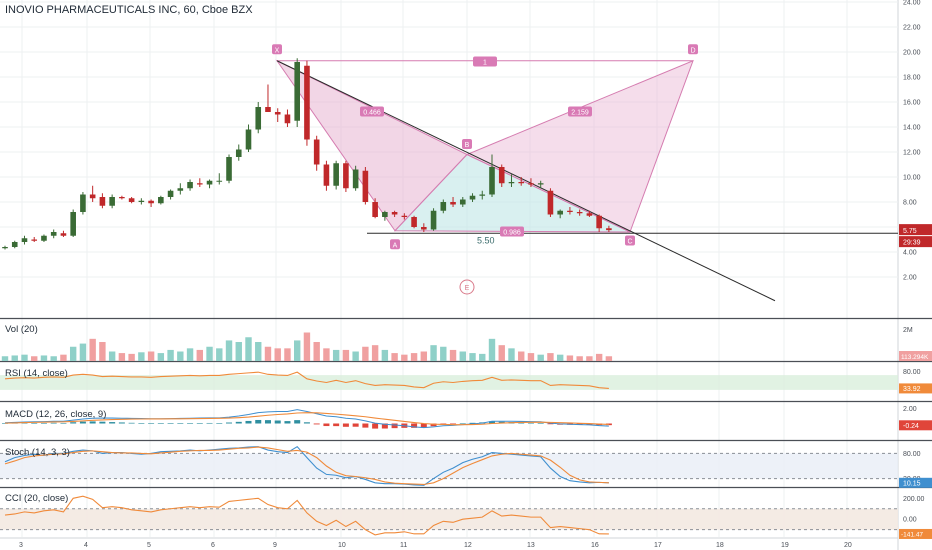  Describe the element at coordinates (86, 545) in the screenshot. I see `x-tick-label: 4` at that location.